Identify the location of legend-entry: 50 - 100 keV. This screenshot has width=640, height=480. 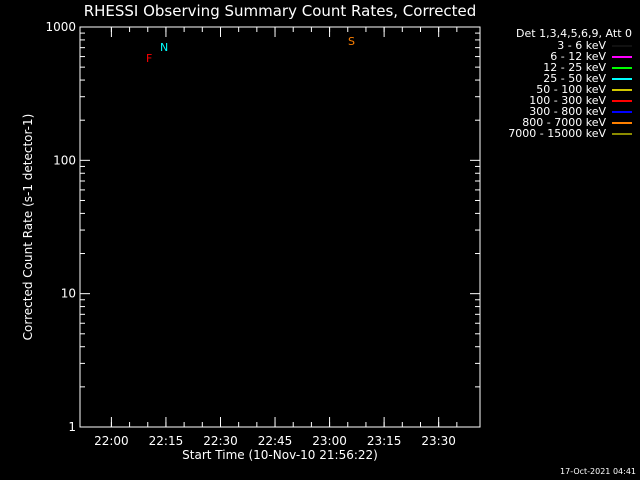
(559, 89).